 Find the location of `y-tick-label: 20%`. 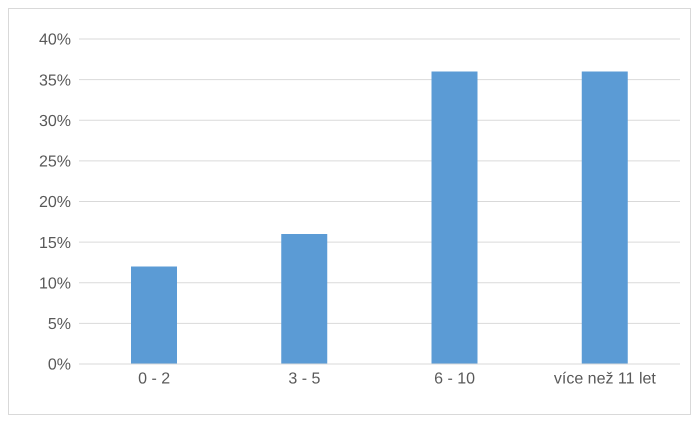

y-tick-label: 20% is located at coordinates (54, 203).